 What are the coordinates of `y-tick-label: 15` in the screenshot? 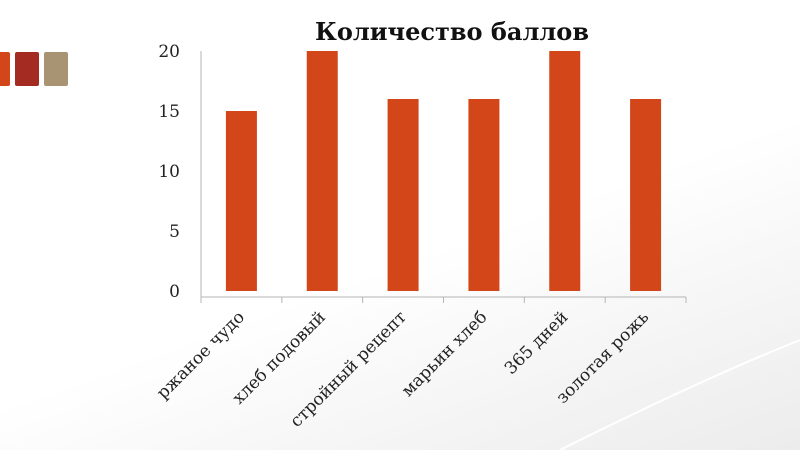 It's located at (169, 112).